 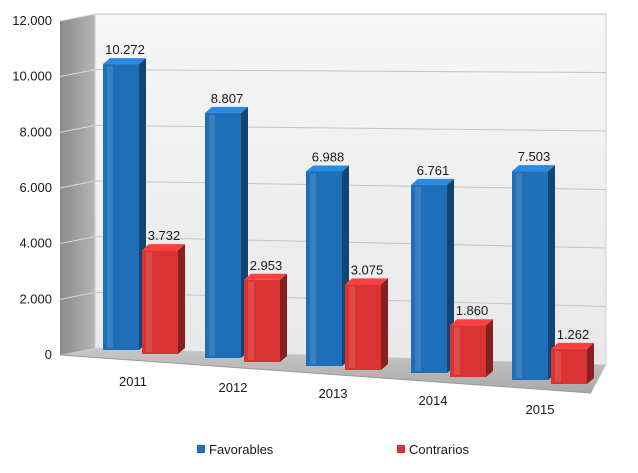 I want to click on data-label: 2.953, so click(x=266, y=265).